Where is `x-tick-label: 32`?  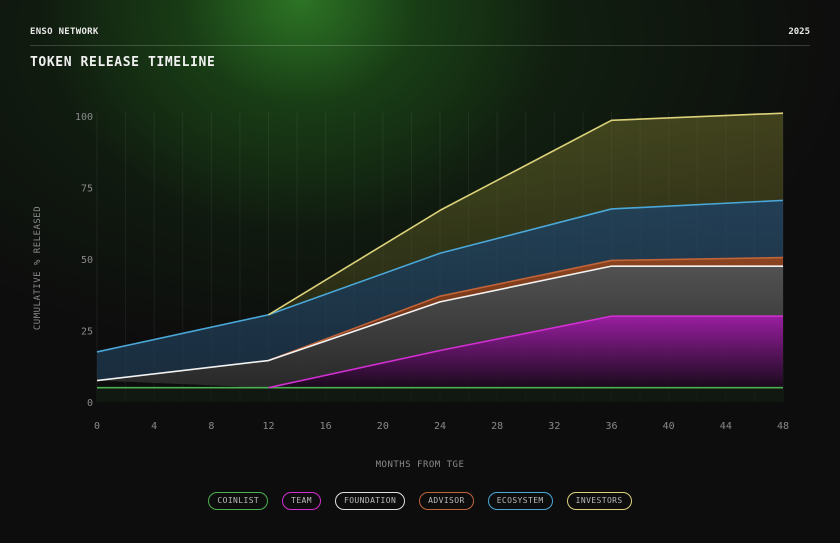 x-tick-label: 32 is located at coordinates (554, 426).